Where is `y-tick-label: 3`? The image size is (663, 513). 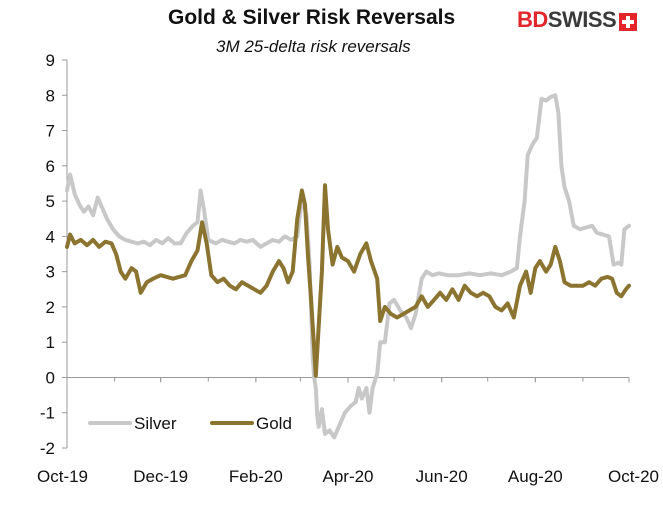 y-tick-label: 3 is located at coordinates (50, 272).